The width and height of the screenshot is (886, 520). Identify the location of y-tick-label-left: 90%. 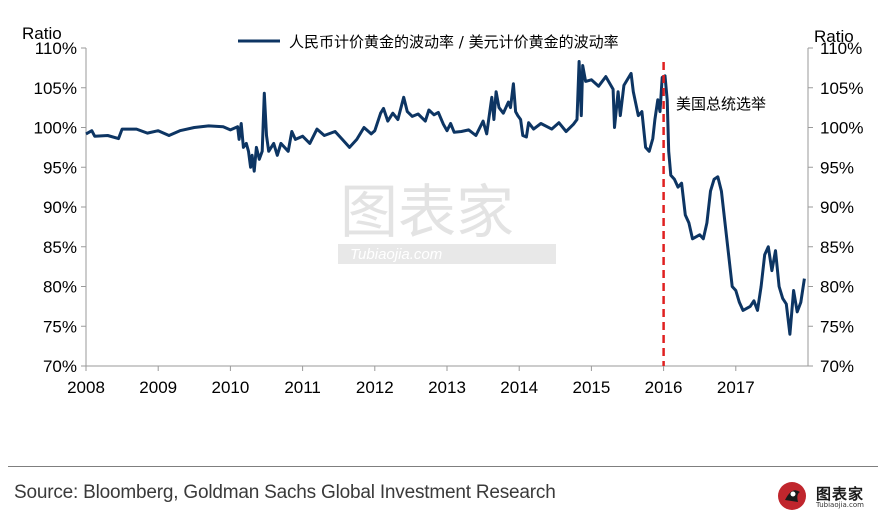
(60, 207).